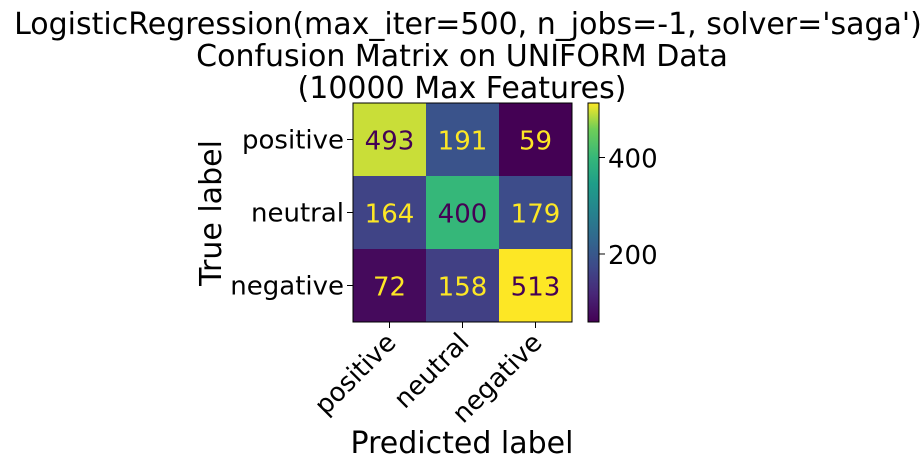  Describe the element at coordinates (390, 215) in the screenshot. I see `cell-value-label: 164` at that location.